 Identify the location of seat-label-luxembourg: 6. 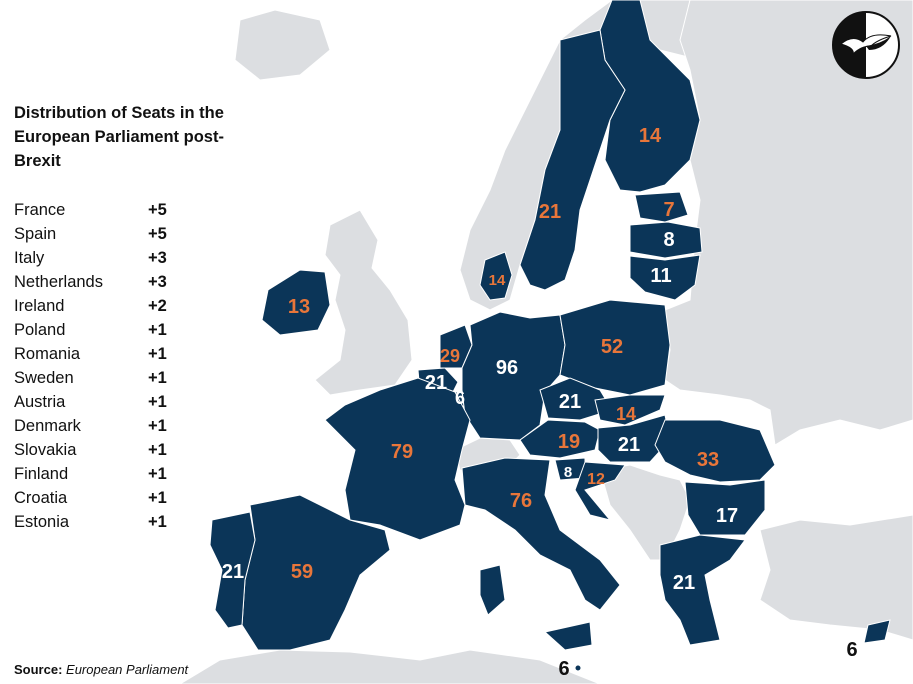
(460, 398).